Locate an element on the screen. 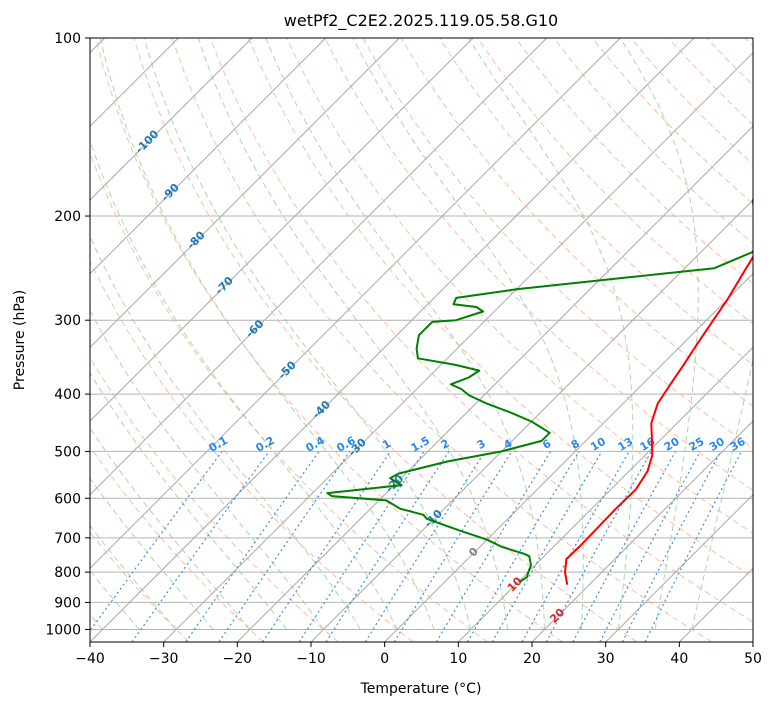  x-tick-label: 40 is located at coordinates (679, 659).